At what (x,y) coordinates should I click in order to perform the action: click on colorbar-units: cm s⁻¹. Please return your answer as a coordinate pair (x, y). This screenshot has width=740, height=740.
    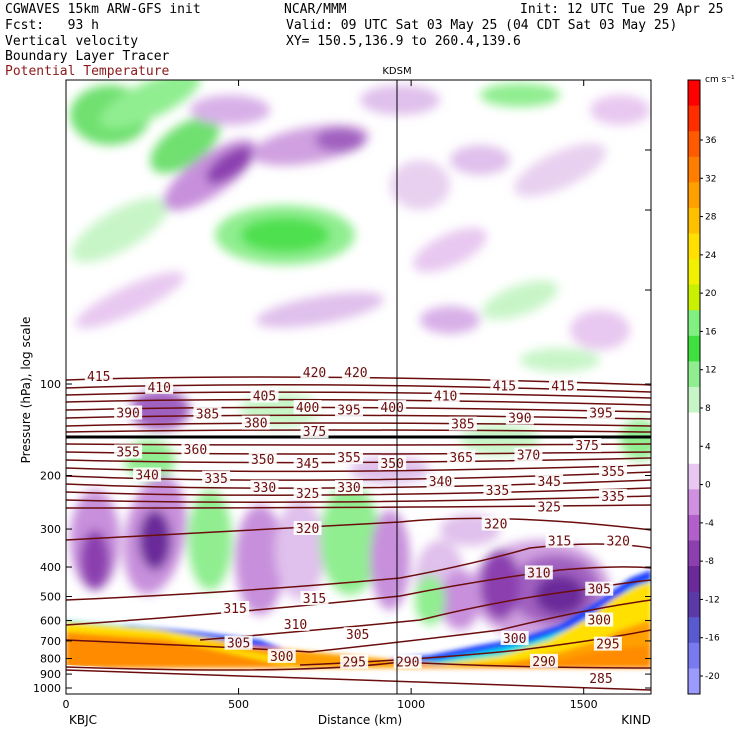
    Looking at the image, I should click on (720, 80).